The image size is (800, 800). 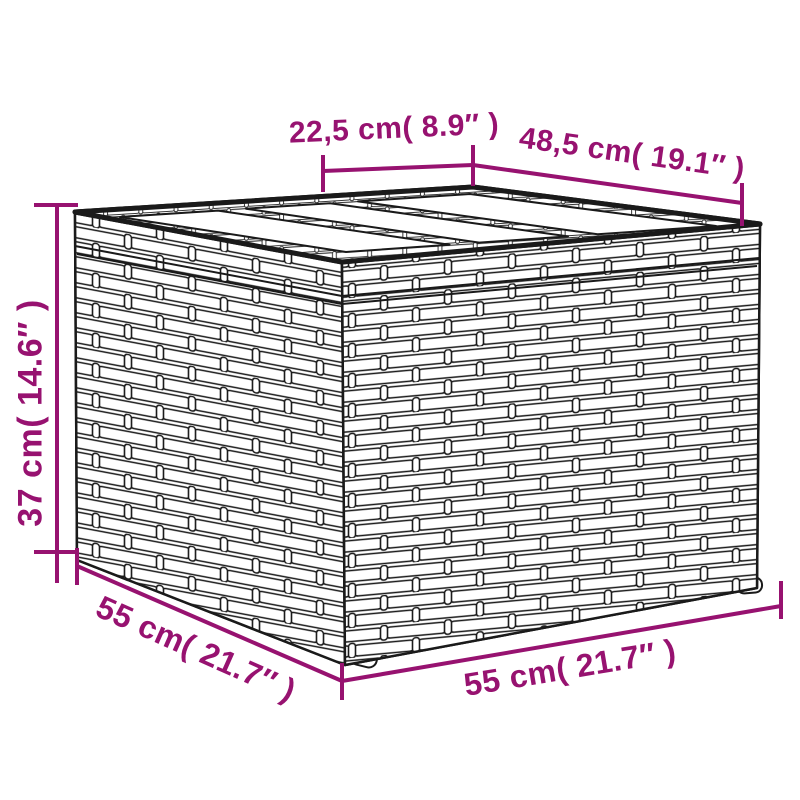 I want to click on dimension-line-base-width, so click(x=562, y=632).